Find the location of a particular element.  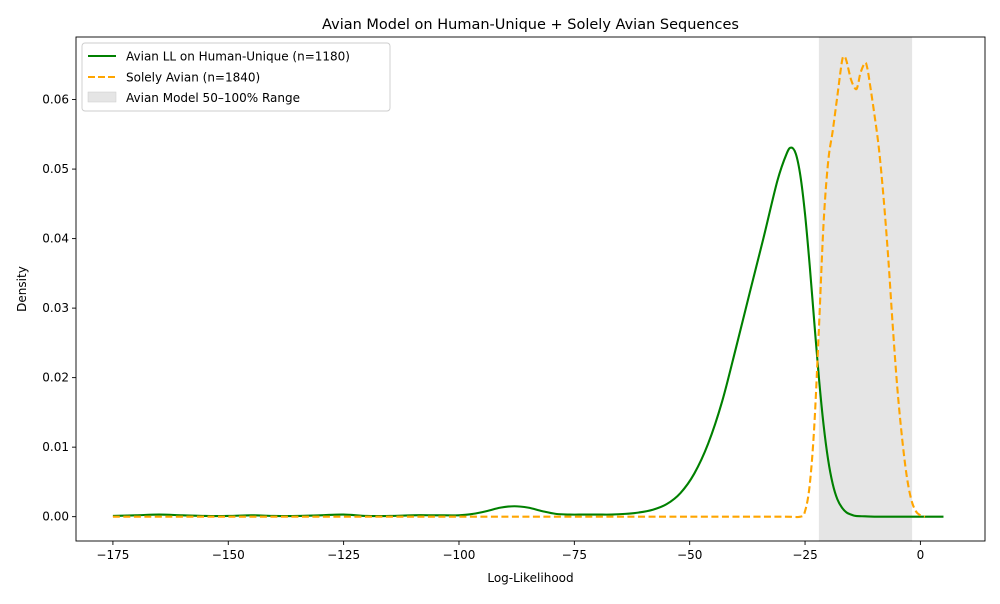

y-tick-label: 0.05 is located at coordinates (55, 169).